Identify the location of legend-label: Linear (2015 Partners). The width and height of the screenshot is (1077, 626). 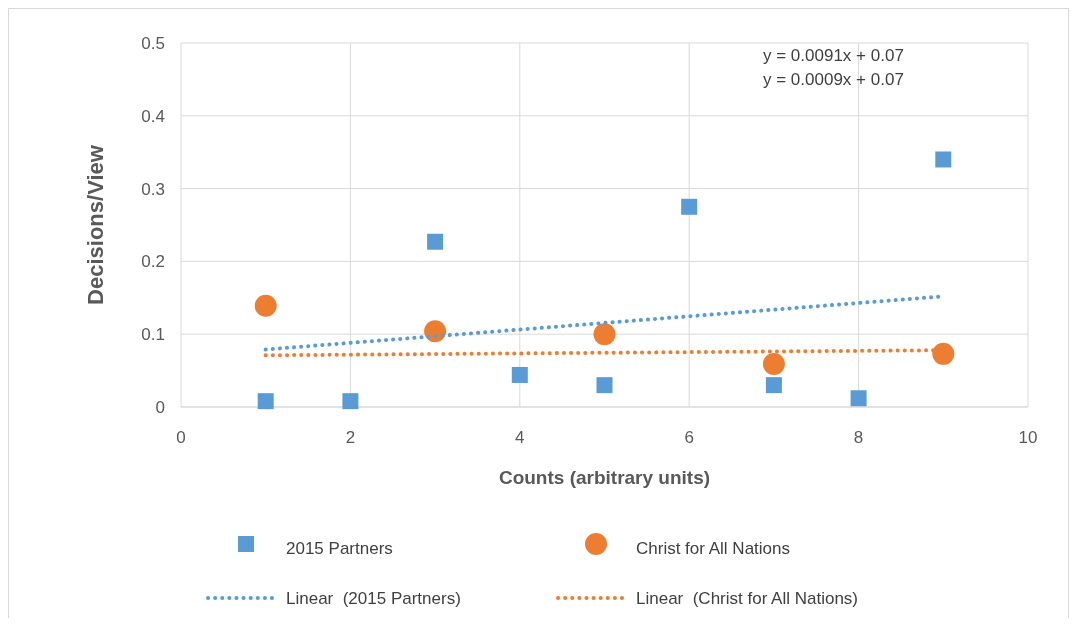
(373, 598).